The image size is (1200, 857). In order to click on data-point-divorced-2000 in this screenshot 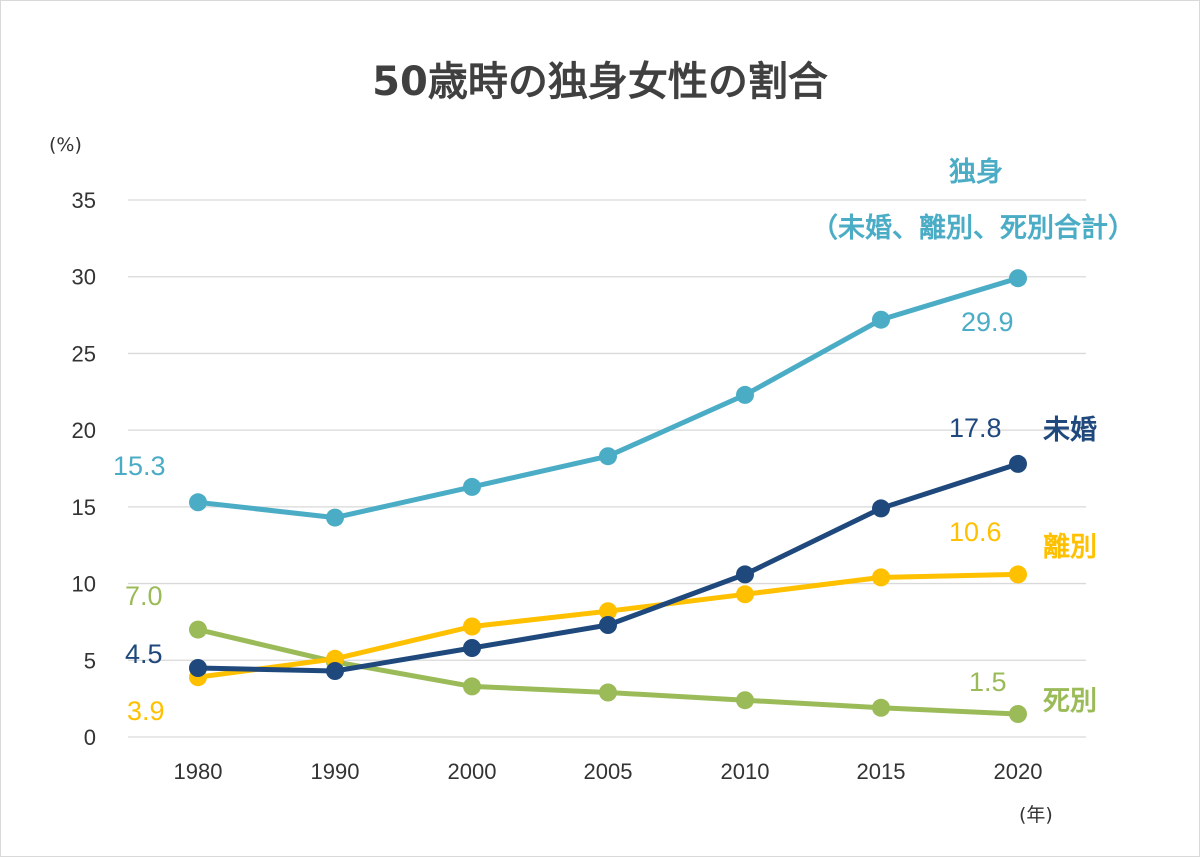, I will do `click(472, 626)`.